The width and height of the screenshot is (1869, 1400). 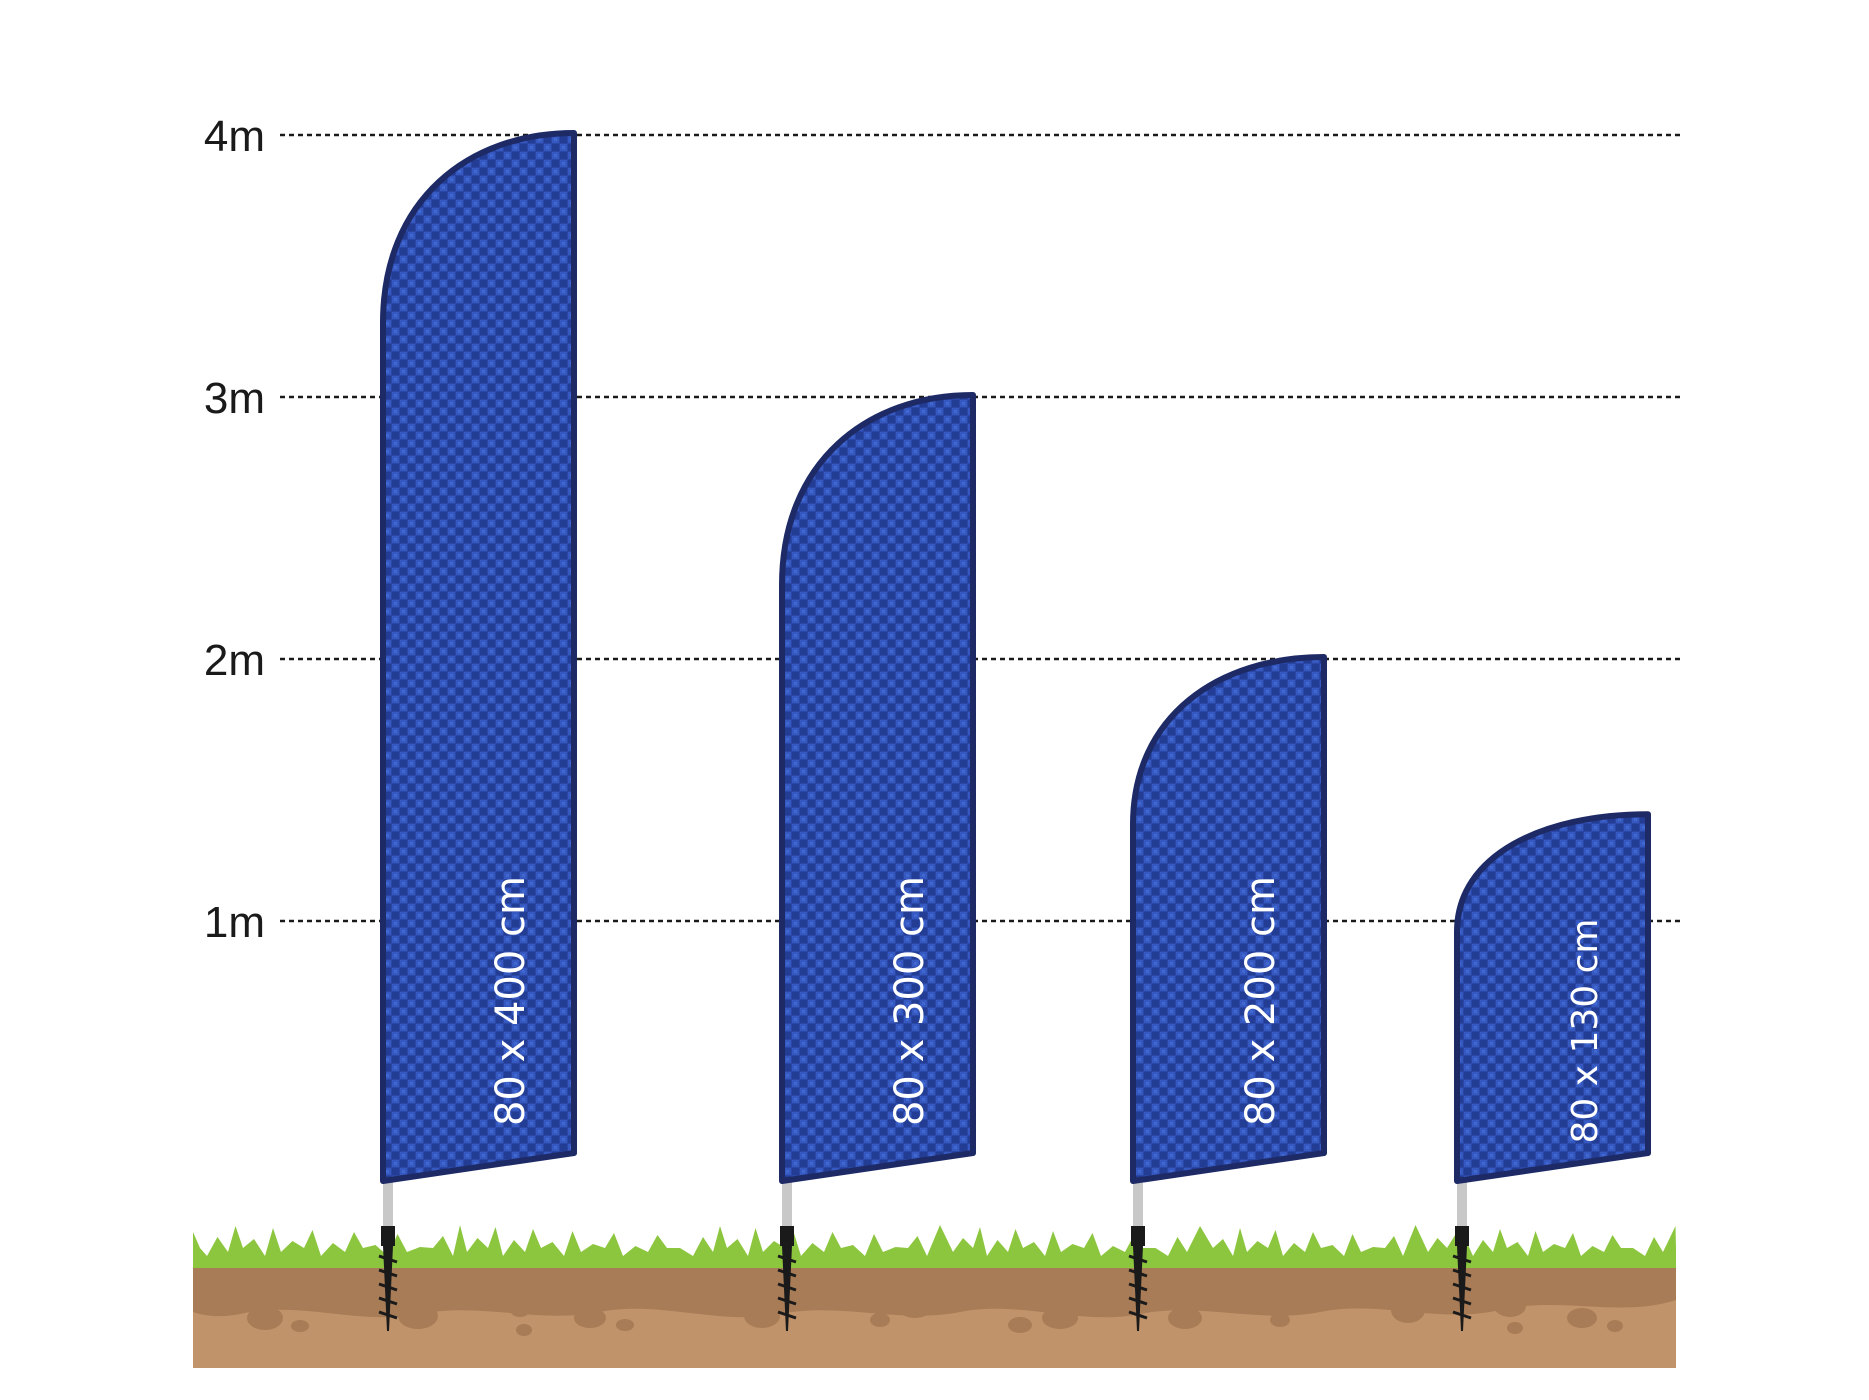 I want to click on flag-size-label: 80 x 130 cm, so click(x=1585, y=1030).